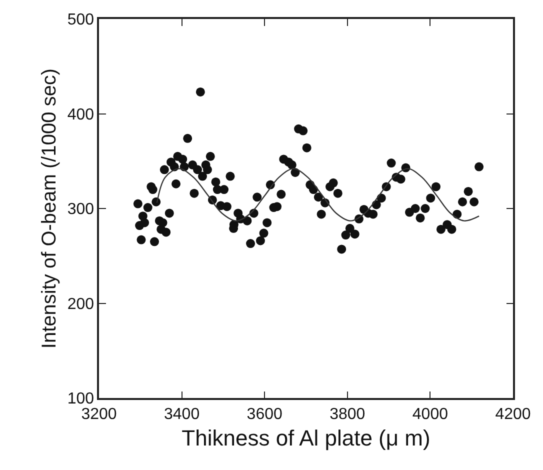 The height and width of the screenshot is (470, 543). Describe the element at coordinates (182, 414) in the screenshot. I see `x-tick-label: 3400` at that location.